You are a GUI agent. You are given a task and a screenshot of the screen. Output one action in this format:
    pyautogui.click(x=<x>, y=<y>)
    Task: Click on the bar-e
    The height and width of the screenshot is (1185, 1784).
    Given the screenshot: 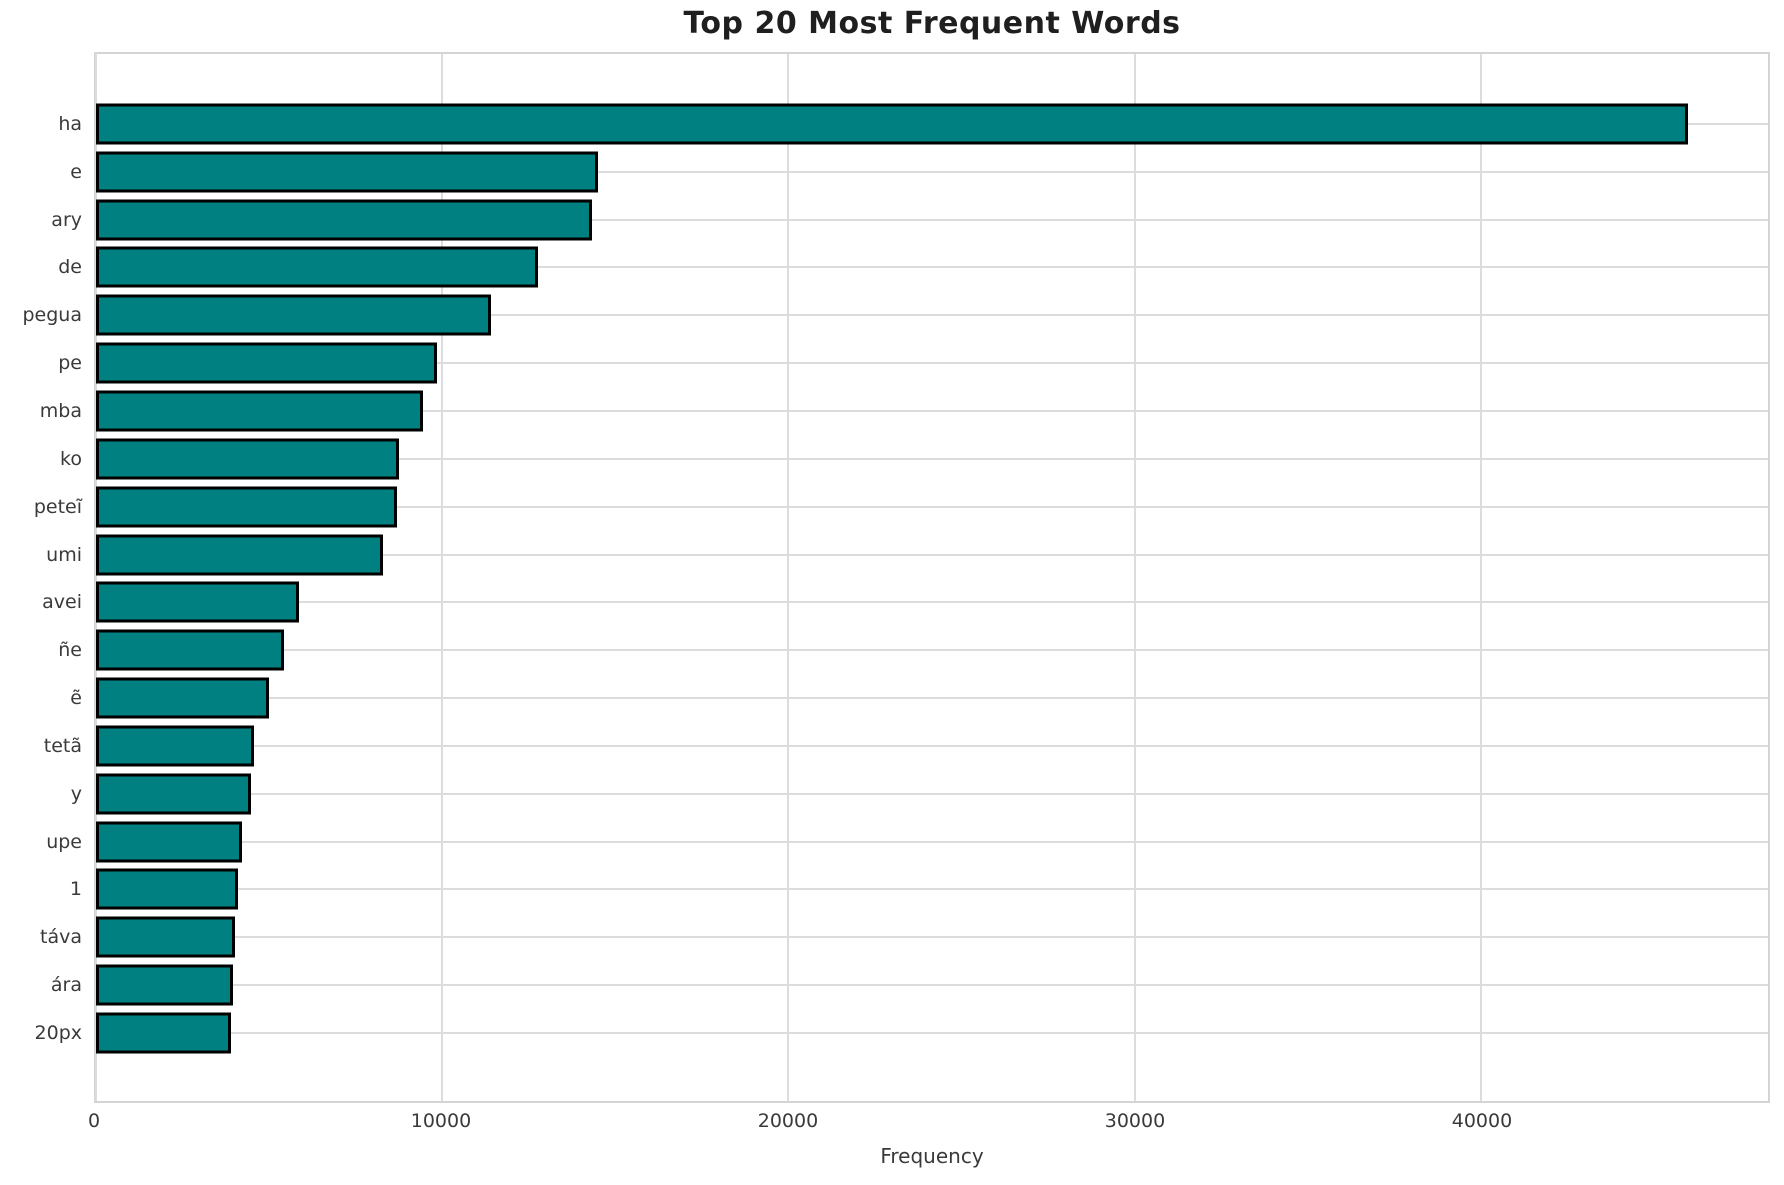 What is the action you would take?
    pyautogui.click(x=347, y=172)
    